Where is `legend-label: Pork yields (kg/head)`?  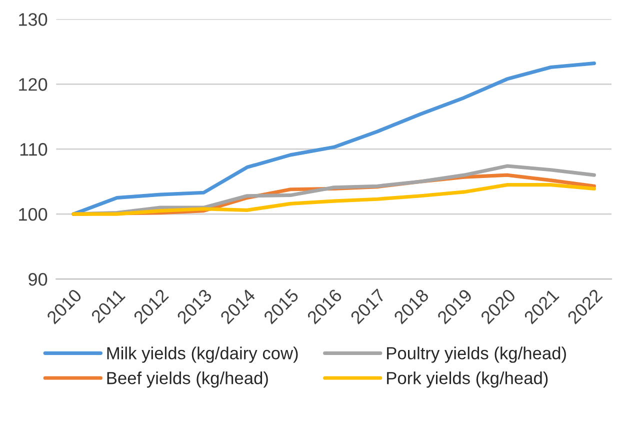
legend-label: Pork yields (kg/head) is located at coordinates (467, 379).